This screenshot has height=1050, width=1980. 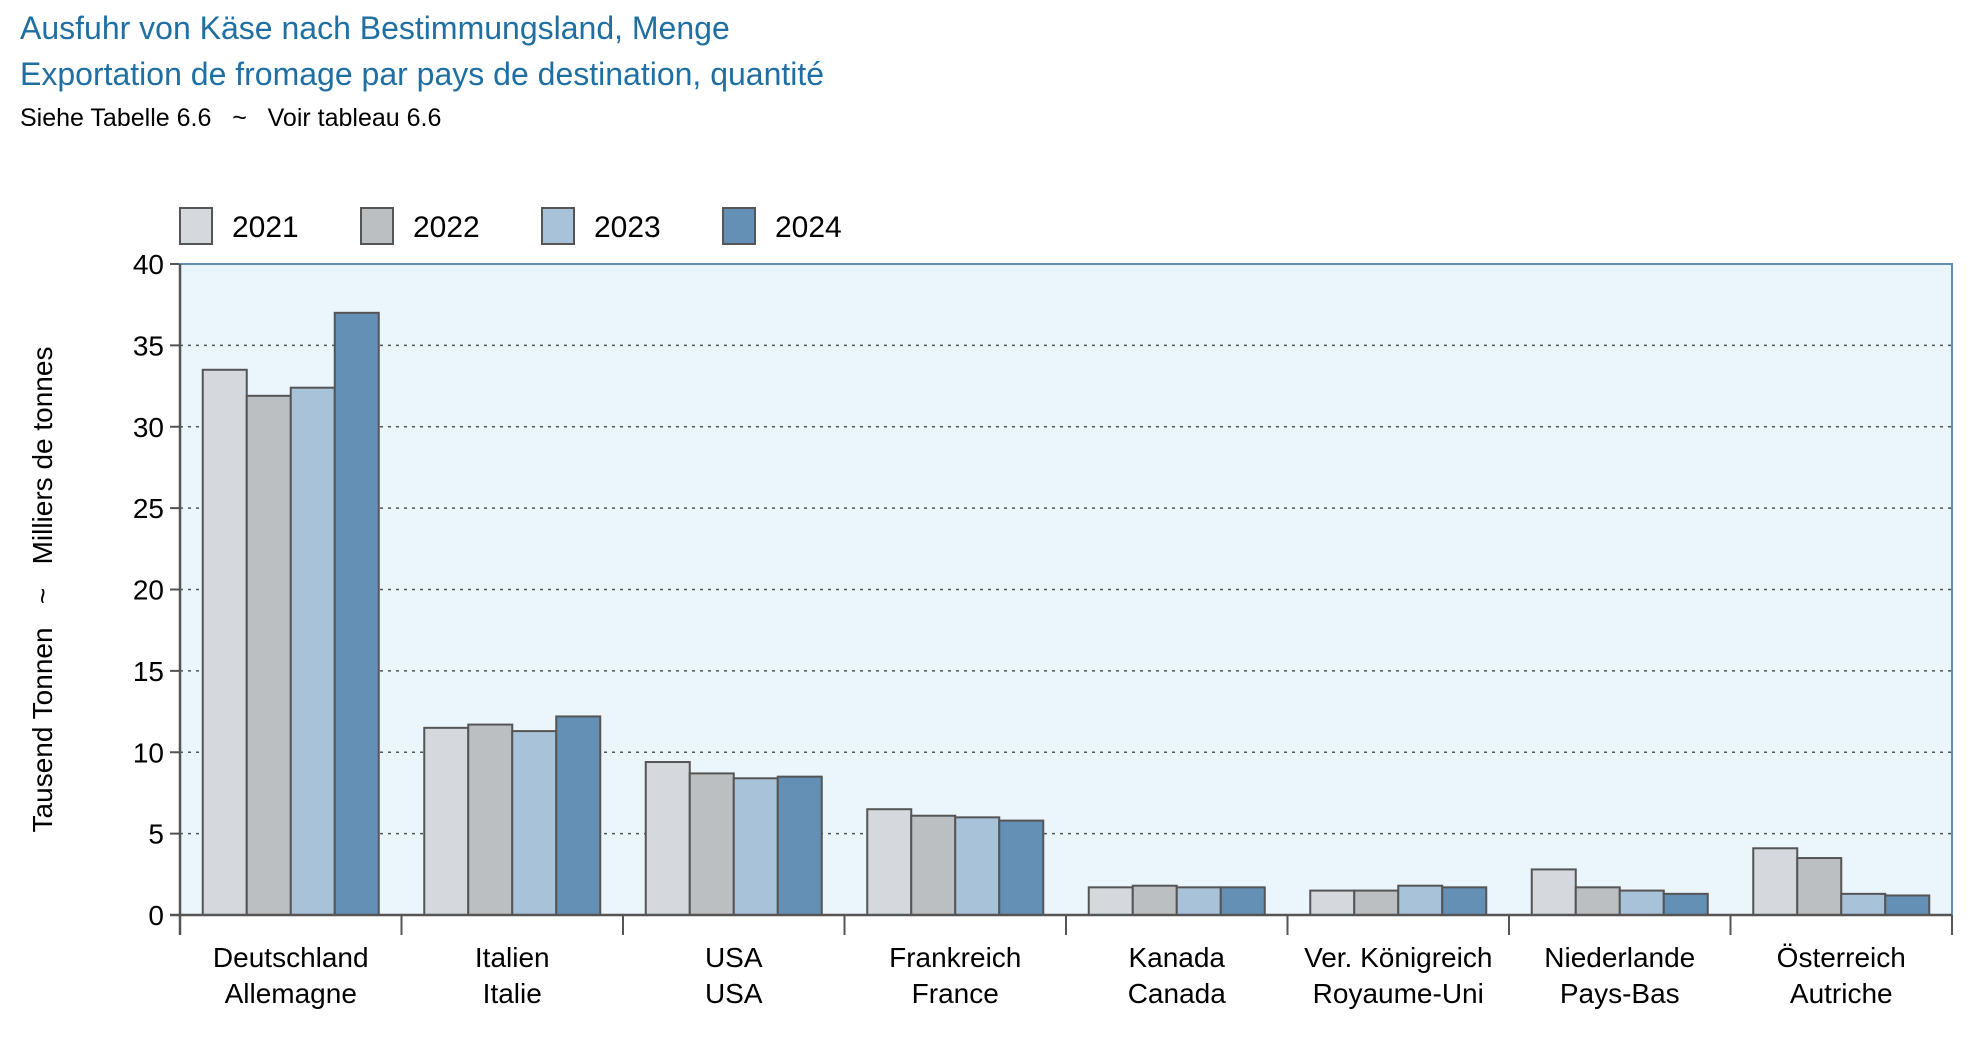 I want to click on legend-label-2024: 2024, so click(x=808, y=227).